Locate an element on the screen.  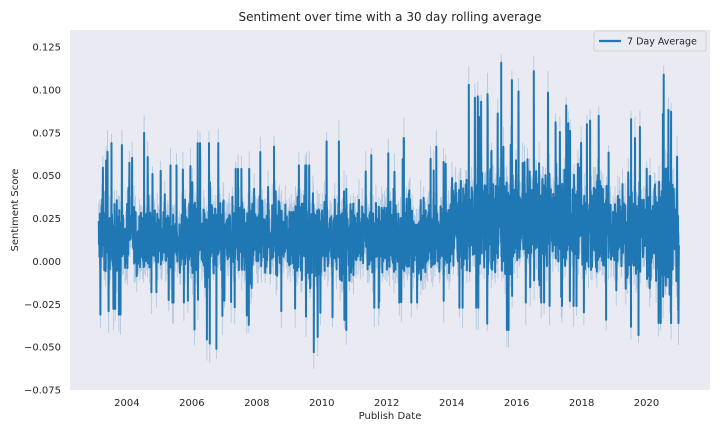
legend-box is located at coordinates (650, 41).